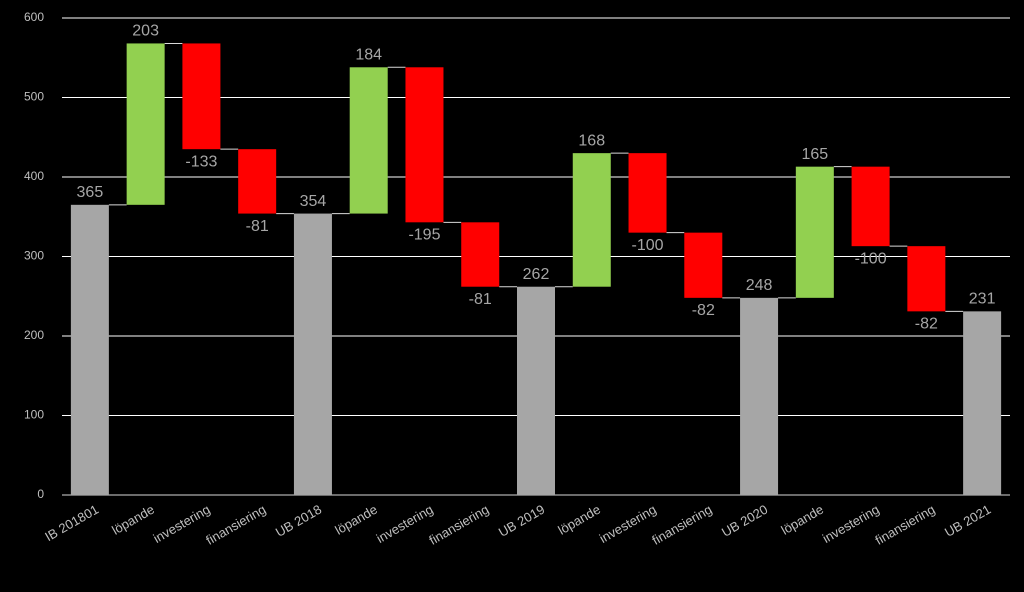 The image size is (1024, 592). What do you see at coordinates (591, 140) in the screenshot?
I see `value-label: 168` at bounding box center [591, 140].